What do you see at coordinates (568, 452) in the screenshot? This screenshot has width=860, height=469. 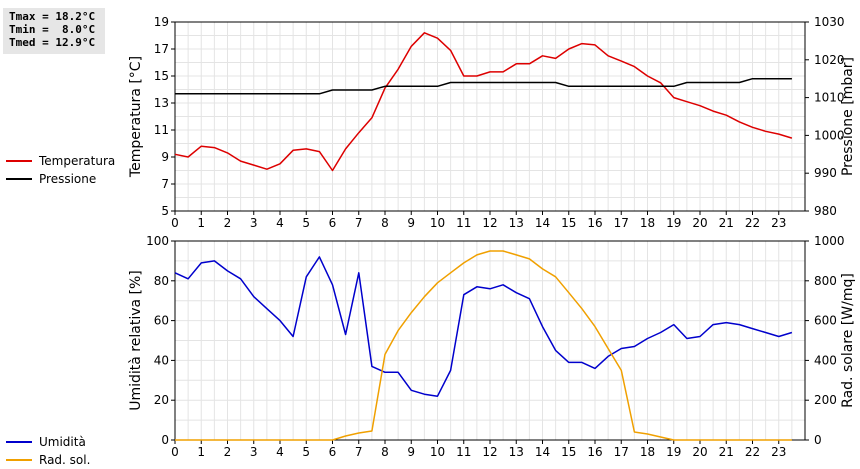 I see `chart2-xtick-label: 15` at bounding box center [568, 452].